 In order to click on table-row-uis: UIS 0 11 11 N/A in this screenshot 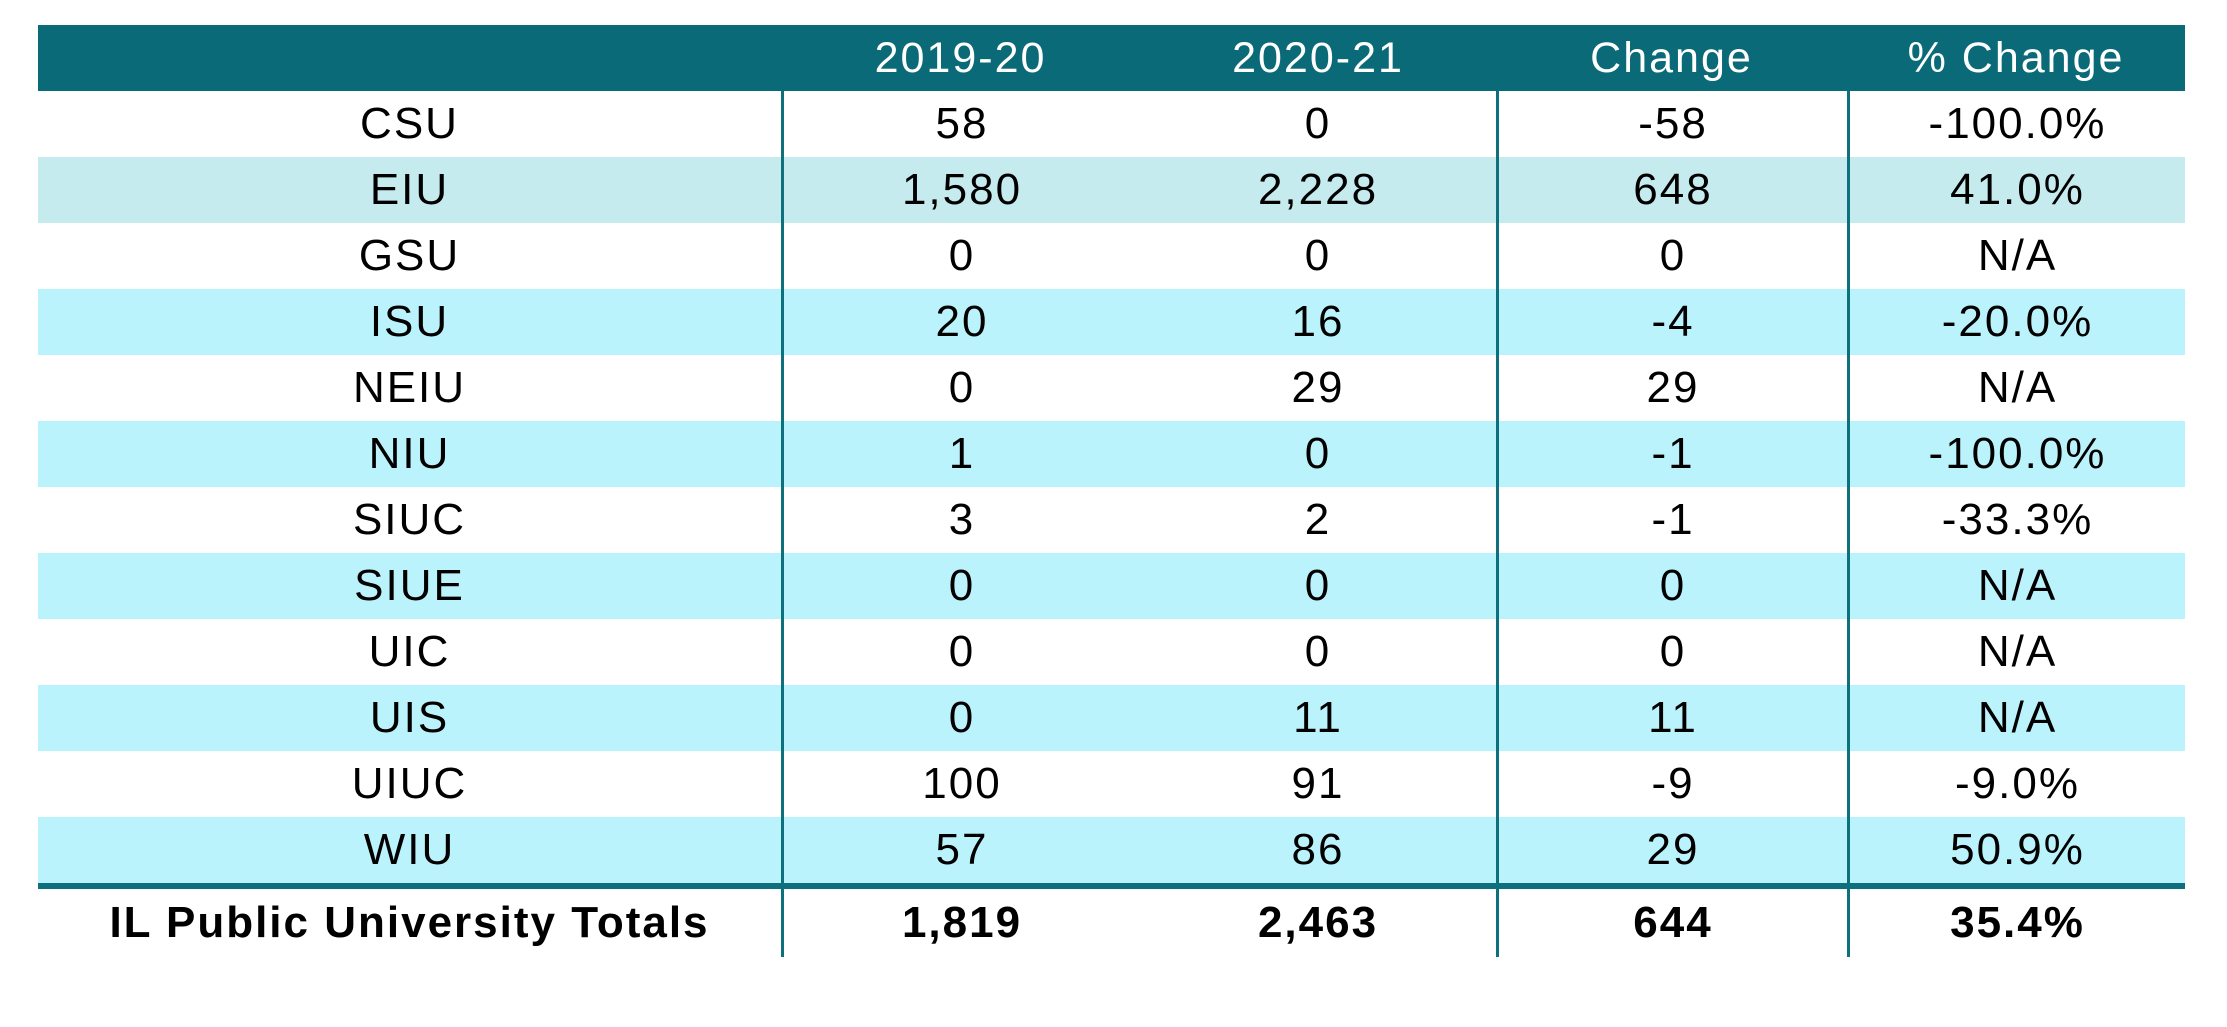, I will do `click(1111, 718)`.